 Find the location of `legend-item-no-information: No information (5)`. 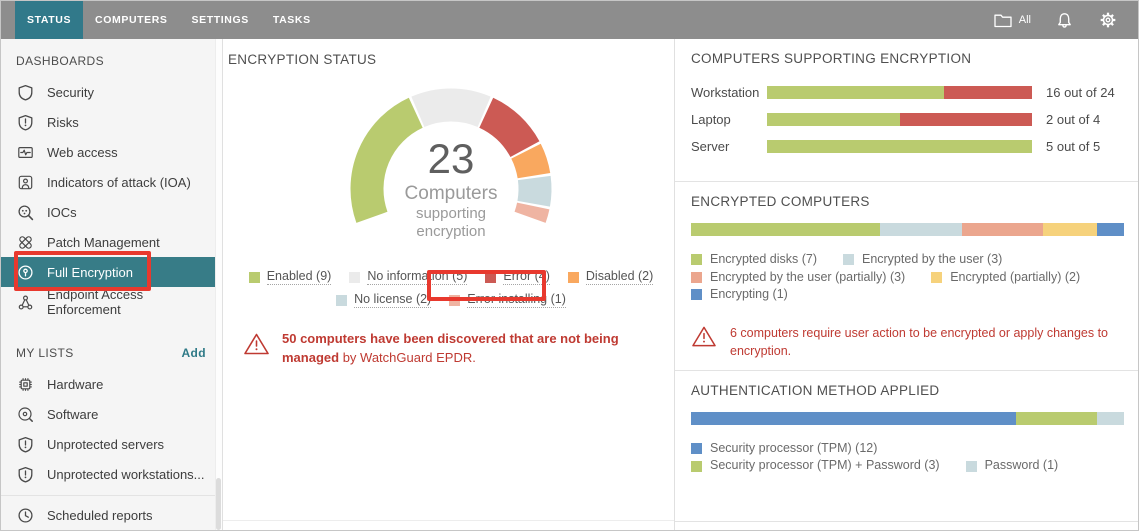

legend-item-no-information: No information (5) is located at coordinates (408, 277).